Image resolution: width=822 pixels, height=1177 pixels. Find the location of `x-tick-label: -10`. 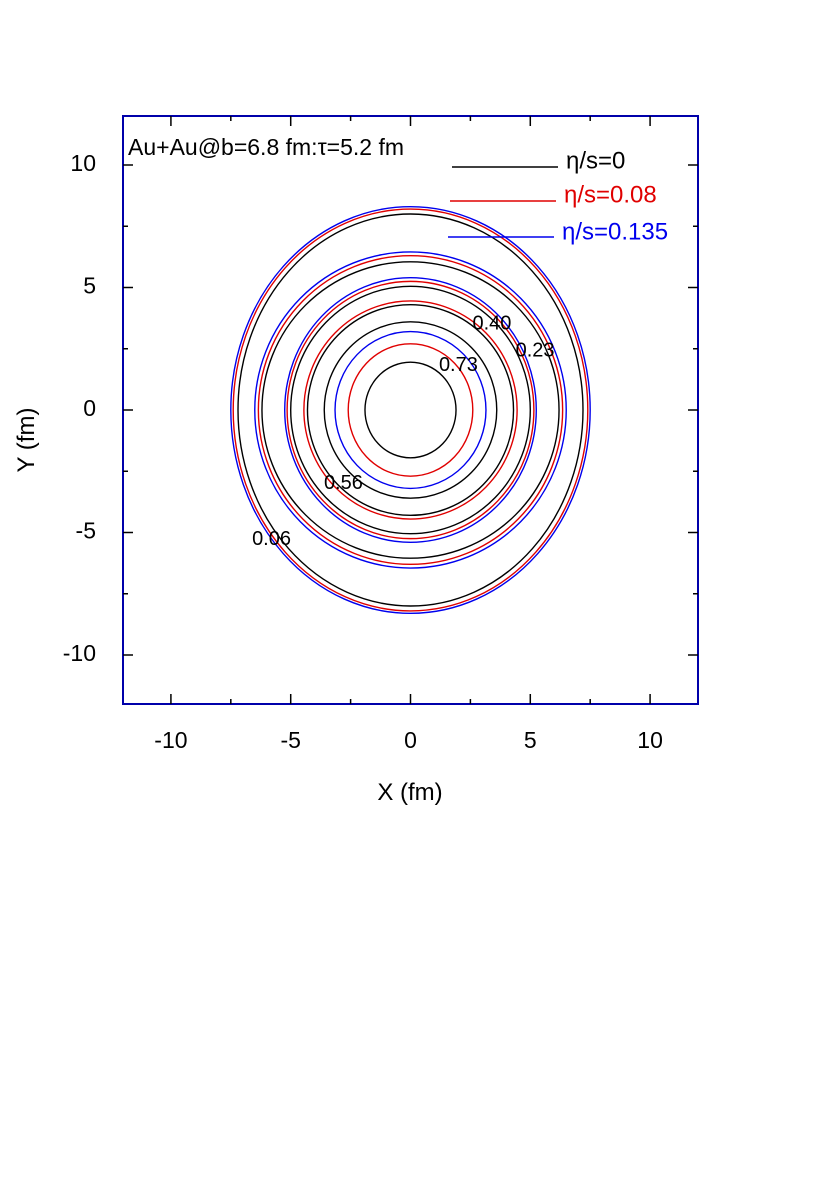

x-tick-label: -10 is located at coordinates (170, 740).